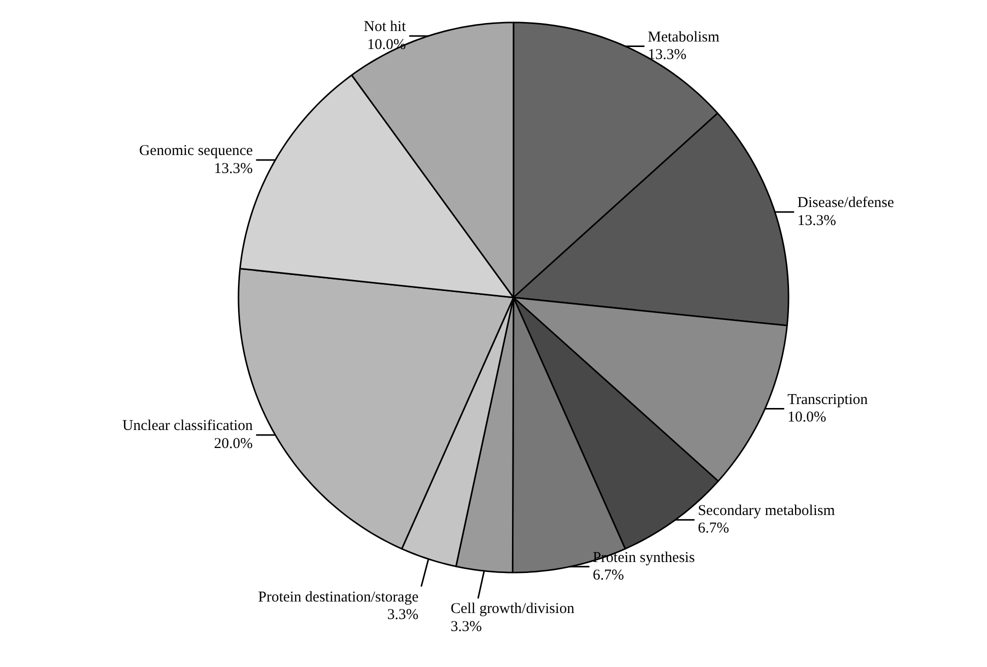 This screenshot has height=667, width=987. Describe the element at coordinates (512, 609) in the screenshot. I see `slice-label: Cell growth/division` at that location.